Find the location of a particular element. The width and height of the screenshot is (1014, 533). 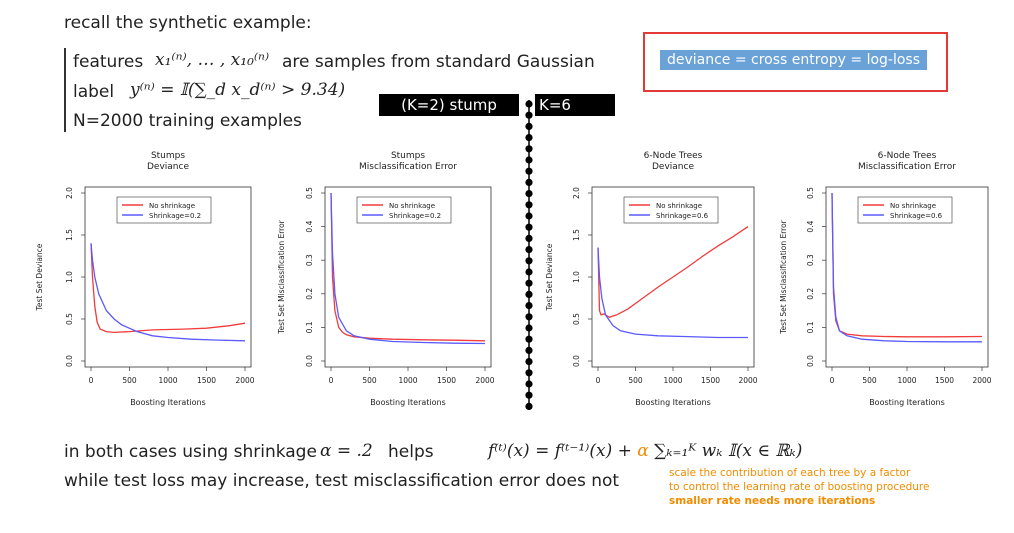

intro-line: recall the synthetic example: is located at coordinates (188, 23).